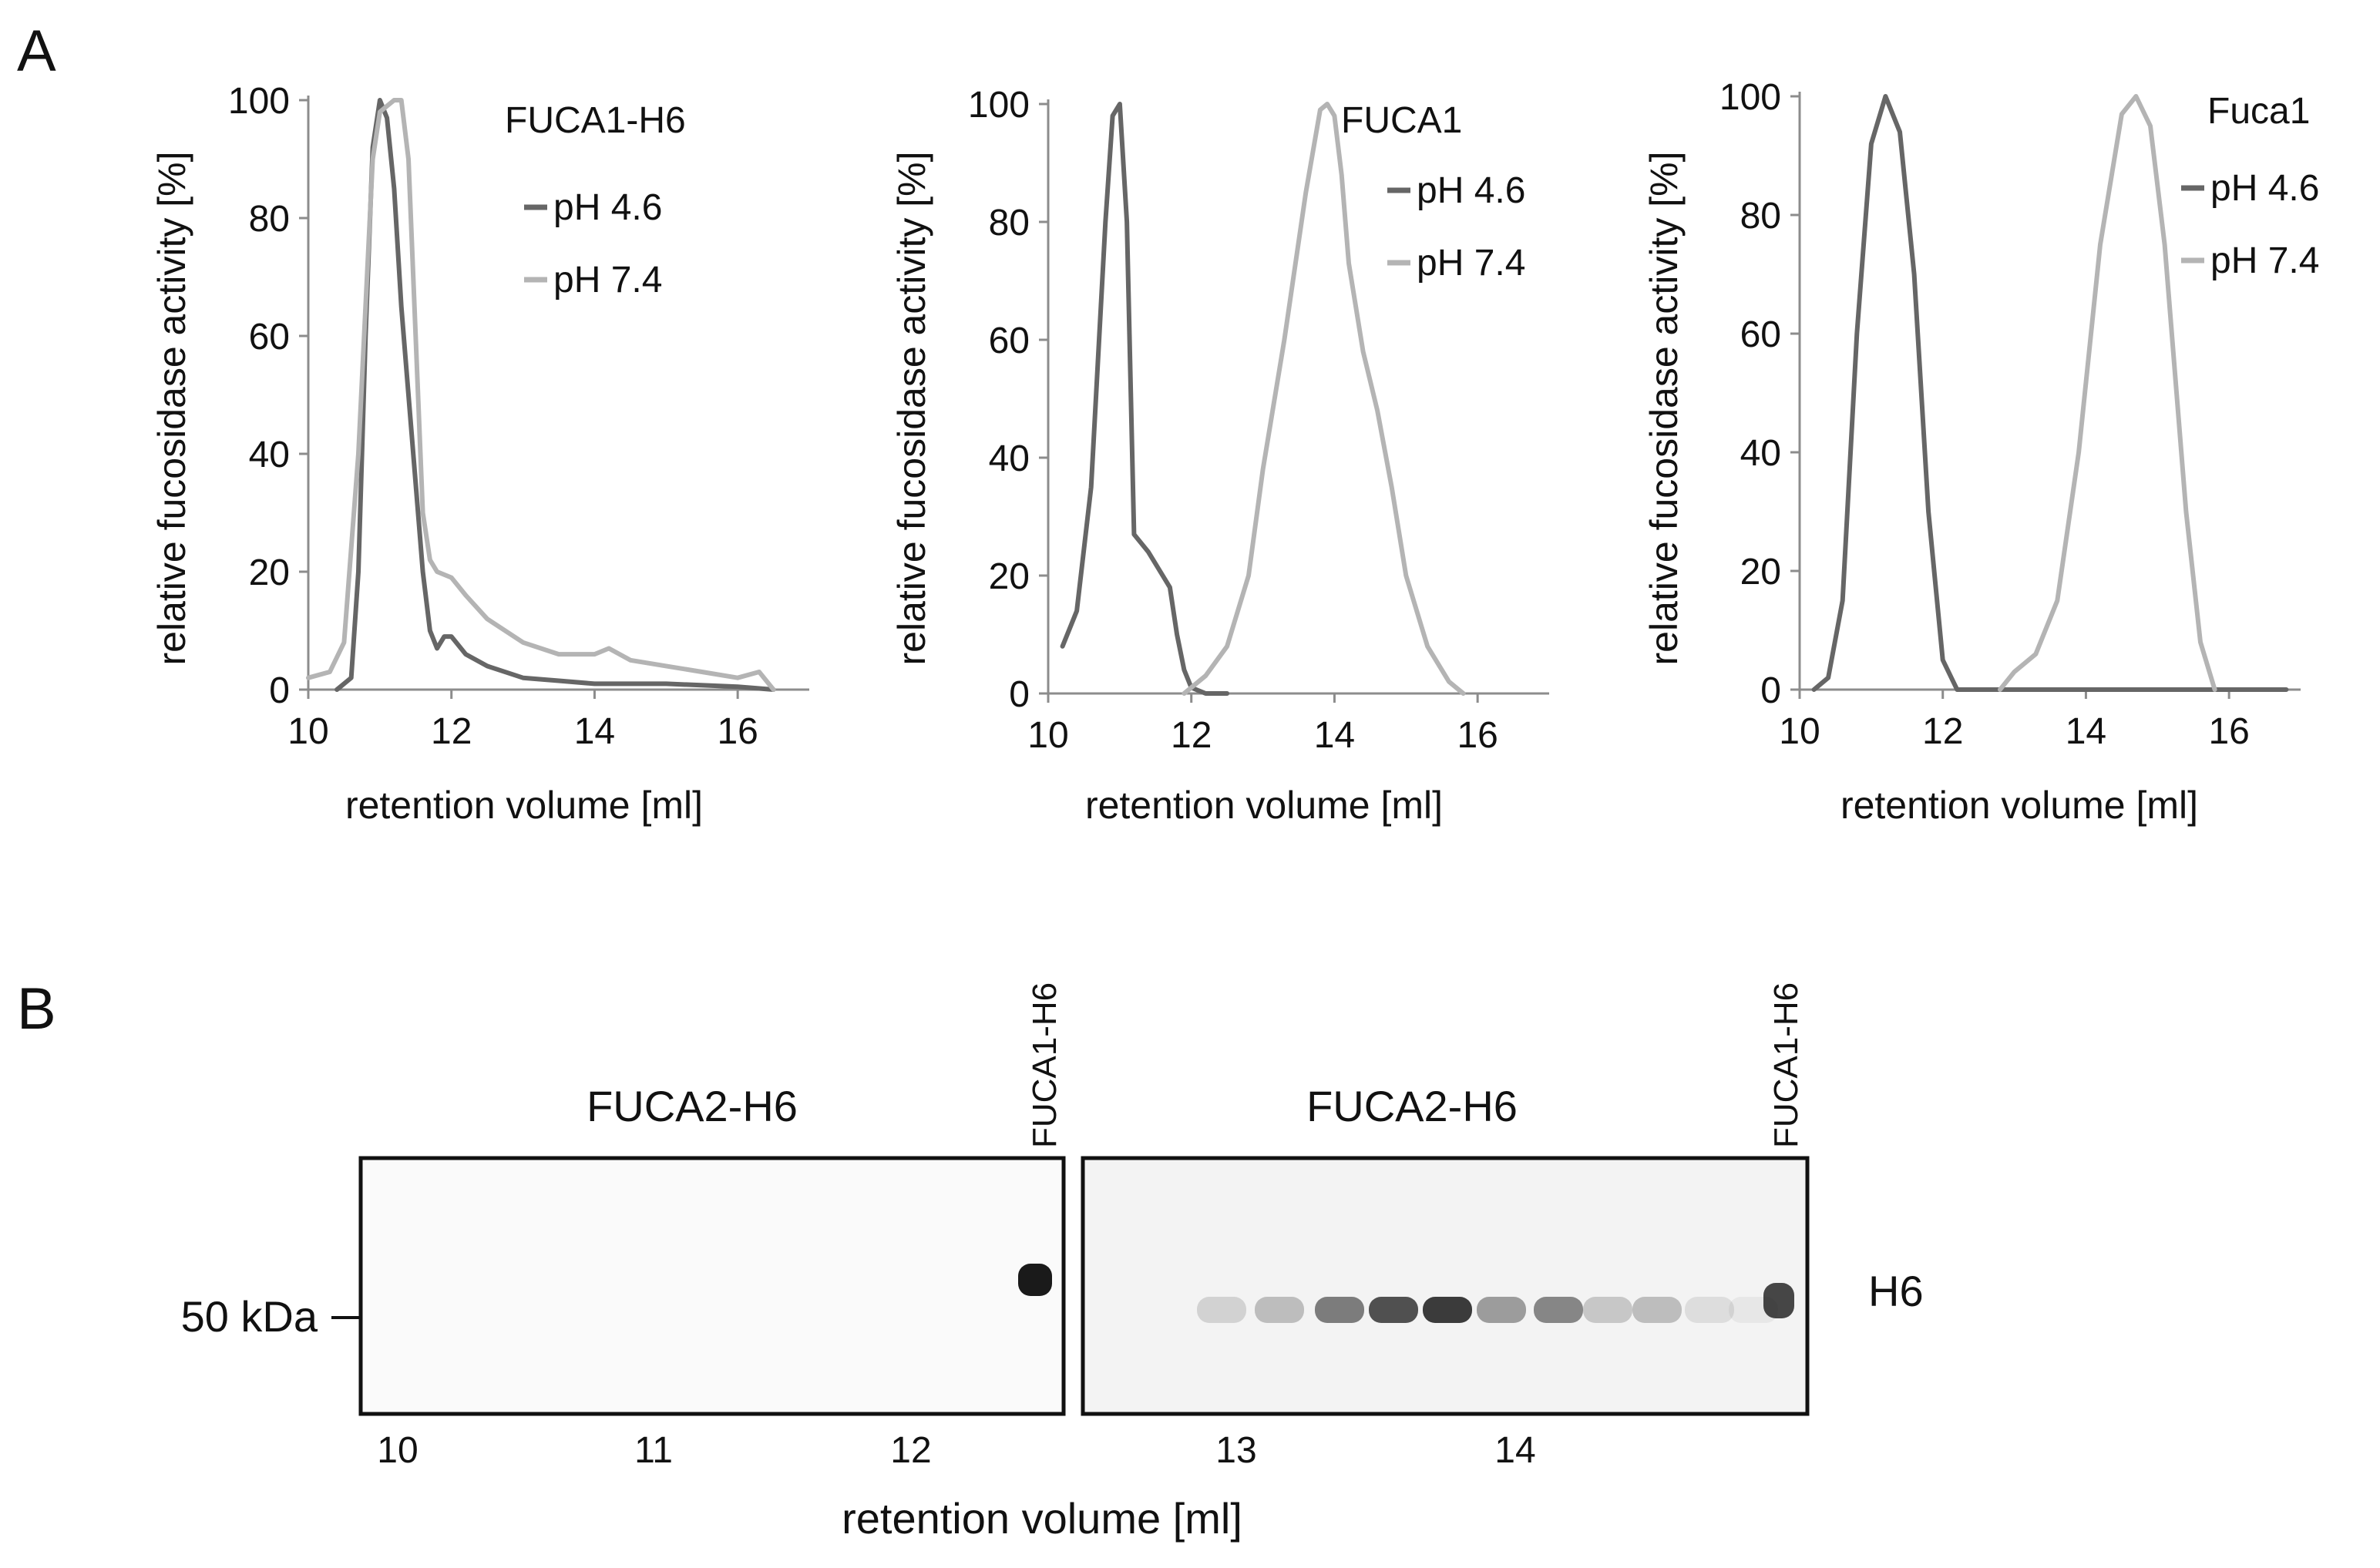  What do you see at coordinates (1786, 1065) in the screenshot?
I see `control-lane-label-right: FUCA1-H6` at bounding box center [1786, 1065].